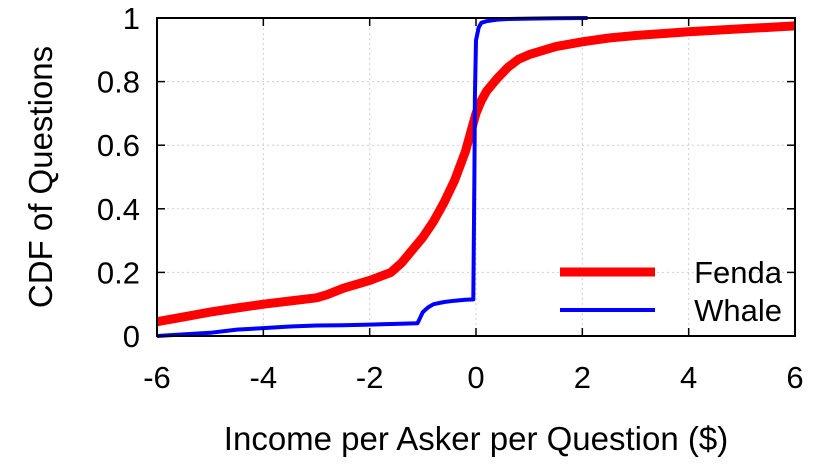  I want to click on x-tick-label: 2, so click(582, 377).